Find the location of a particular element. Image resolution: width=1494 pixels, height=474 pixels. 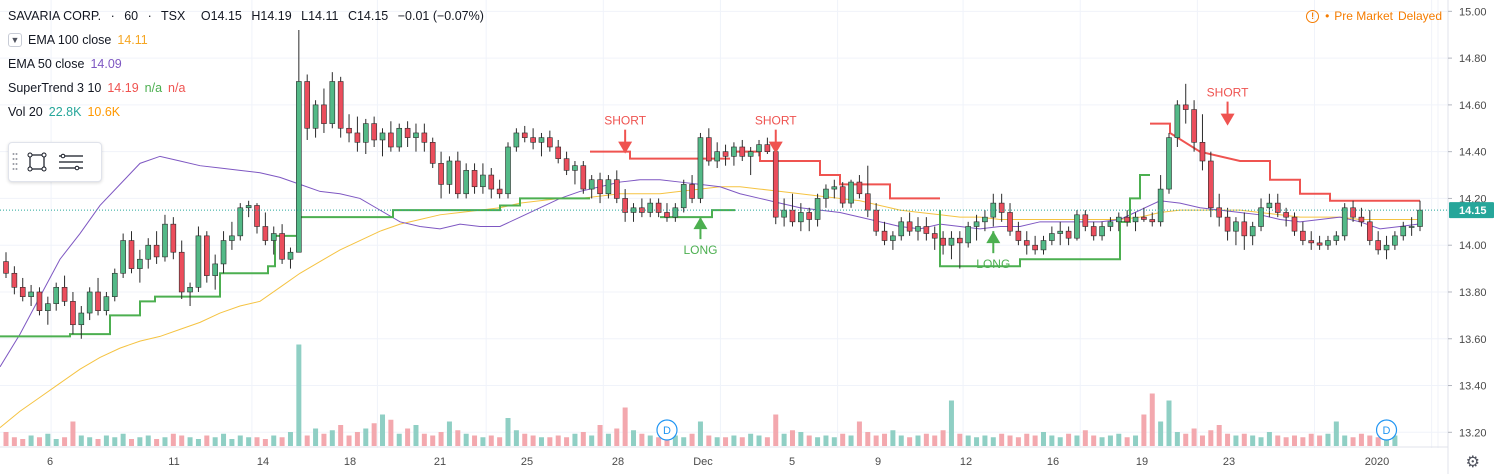

y-tick-label: 14.40 is located at coordinates (1473, 153).